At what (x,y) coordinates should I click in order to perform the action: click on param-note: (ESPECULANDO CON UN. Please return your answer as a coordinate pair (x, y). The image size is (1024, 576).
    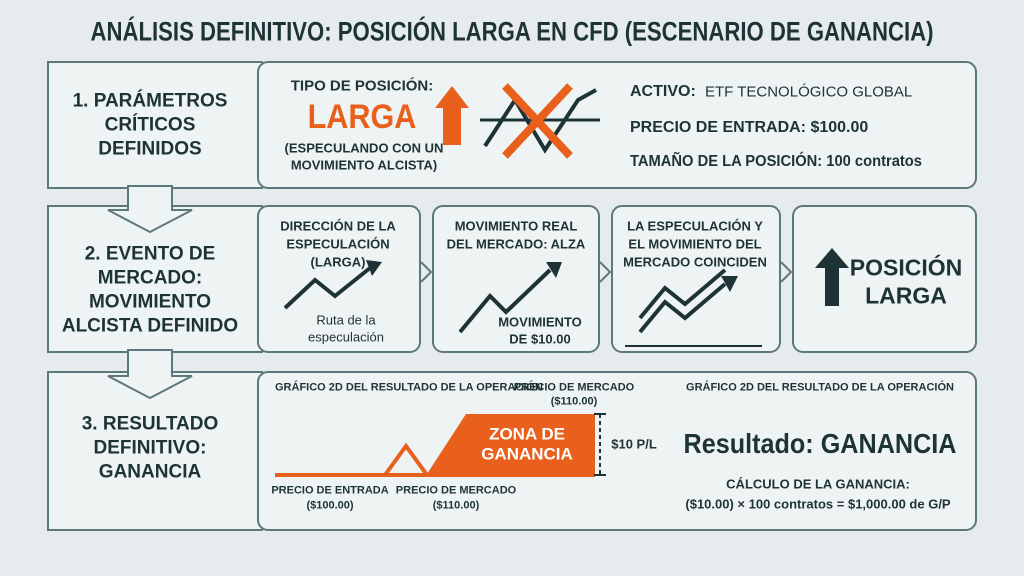
    Looking at the image, I should click on (364, 148).